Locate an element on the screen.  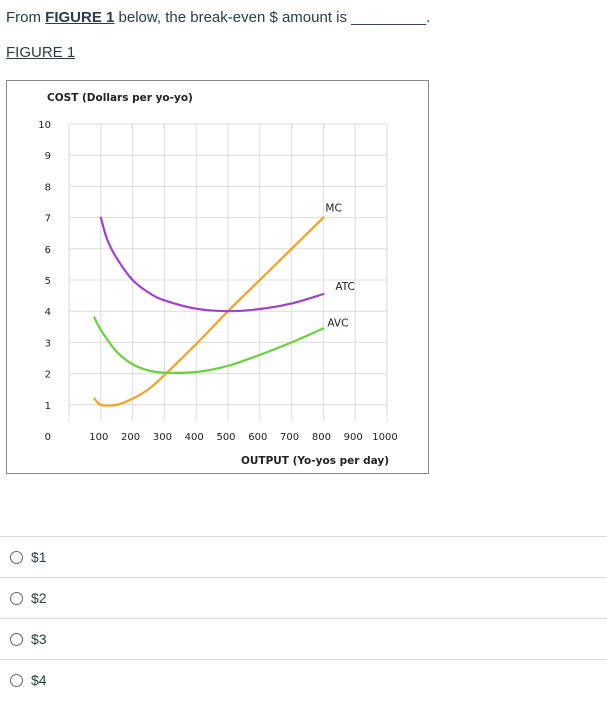
series-line-mc is located at coordinates (209, 311).